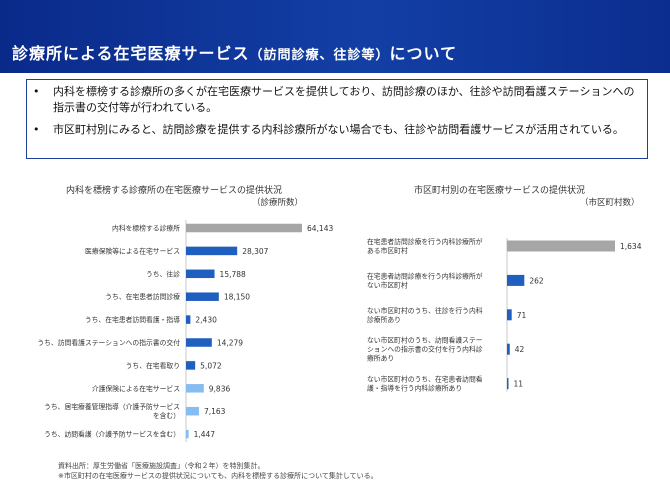  What do you see at coordinates (112, 411) in the screenshot?
I see `category-label: うち、居宅療養管理指導（介護予防サービスを含む）` at bounding box center [112, 411].